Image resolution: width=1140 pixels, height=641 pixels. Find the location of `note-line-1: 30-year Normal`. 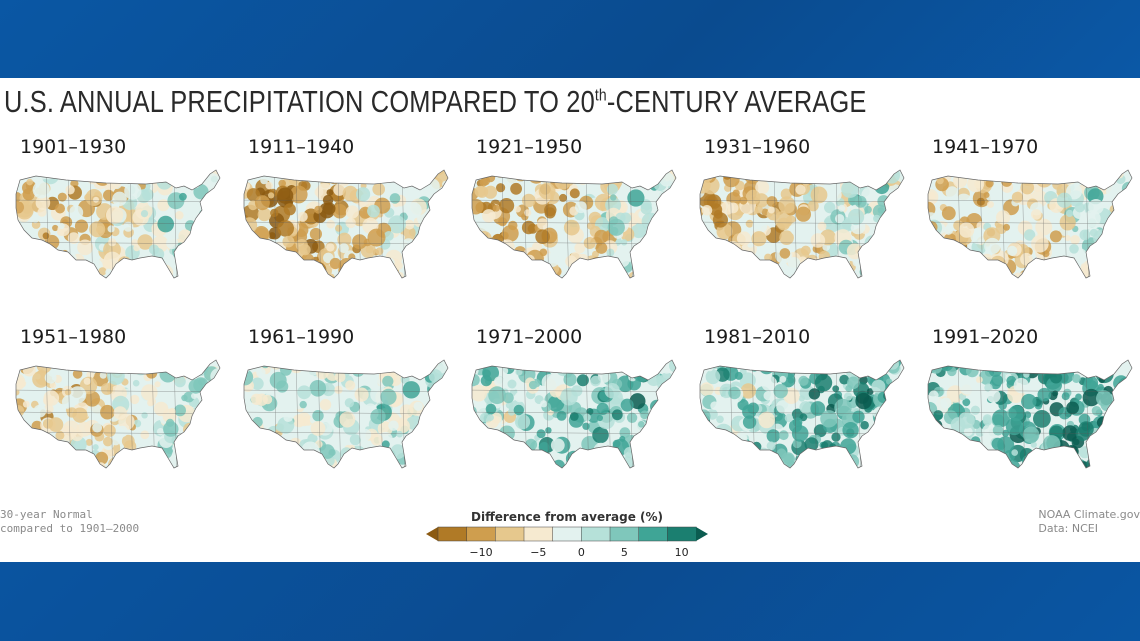

note-line-1: 30-year Normal is located at coordinates (46, 514).